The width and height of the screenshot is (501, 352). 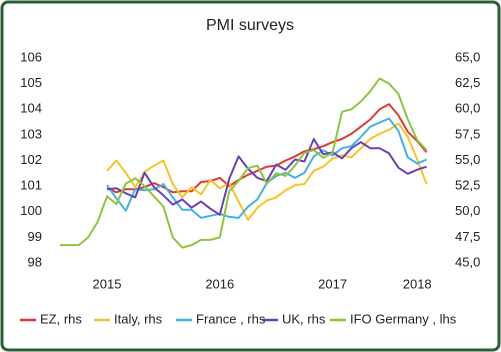 What do you see at coordinates (266, 177) in the screenshot?
I see `series-line` at bounding box center [266, 177].